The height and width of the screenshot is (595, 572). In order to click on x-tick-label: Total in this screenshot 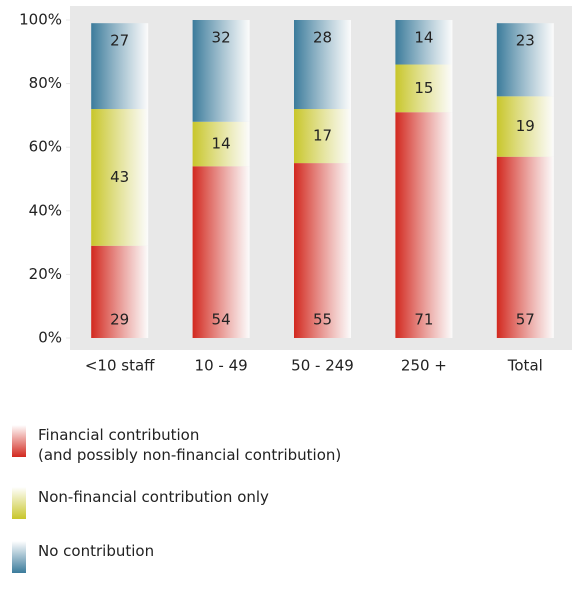, I will do `click(525, 366)`.